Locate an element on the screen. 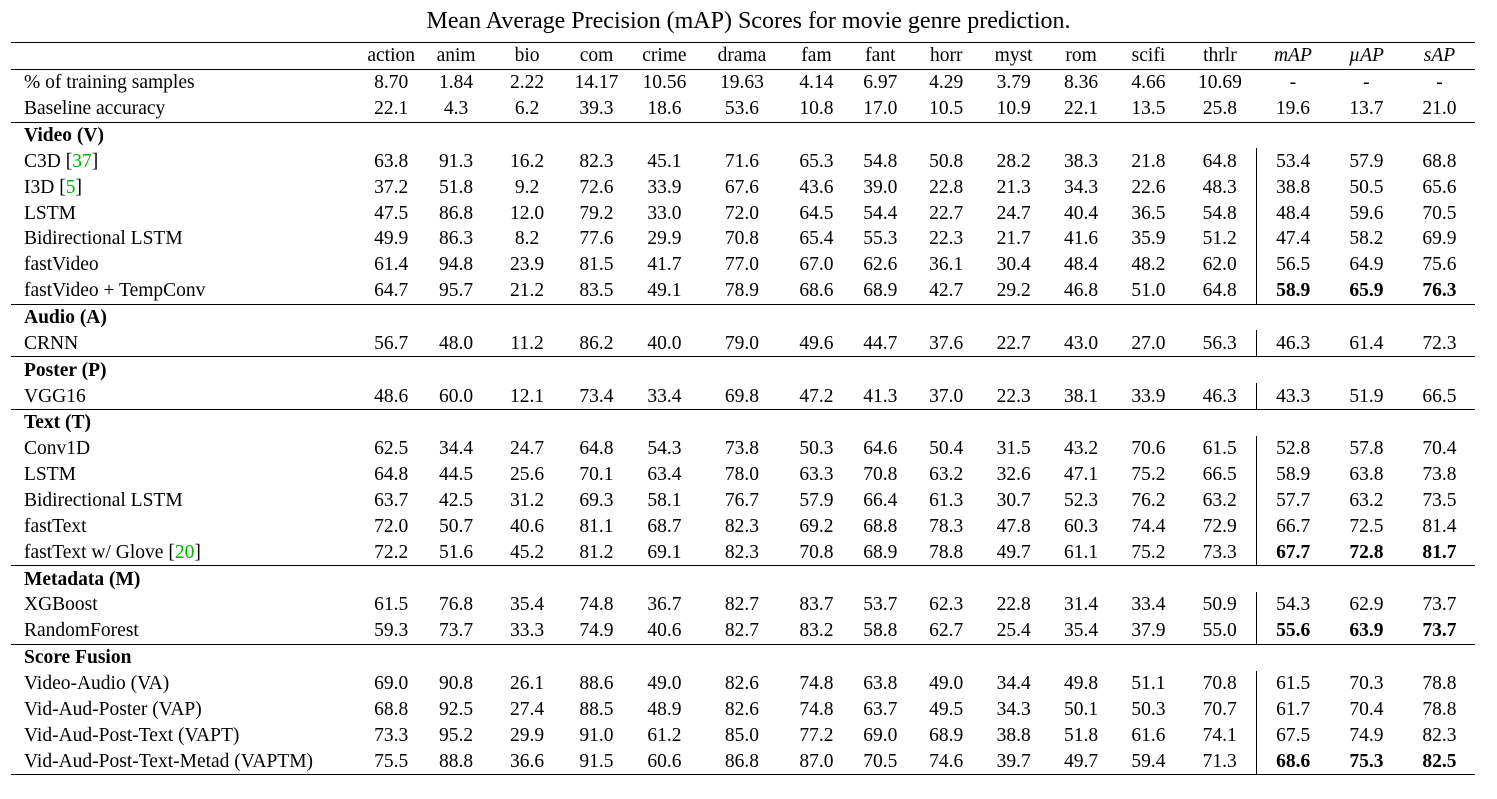 Image resolution: width=1497 pixels, height=799 pixels. row-label-text: Baseline accuracy is located at coordinates (95, 109).